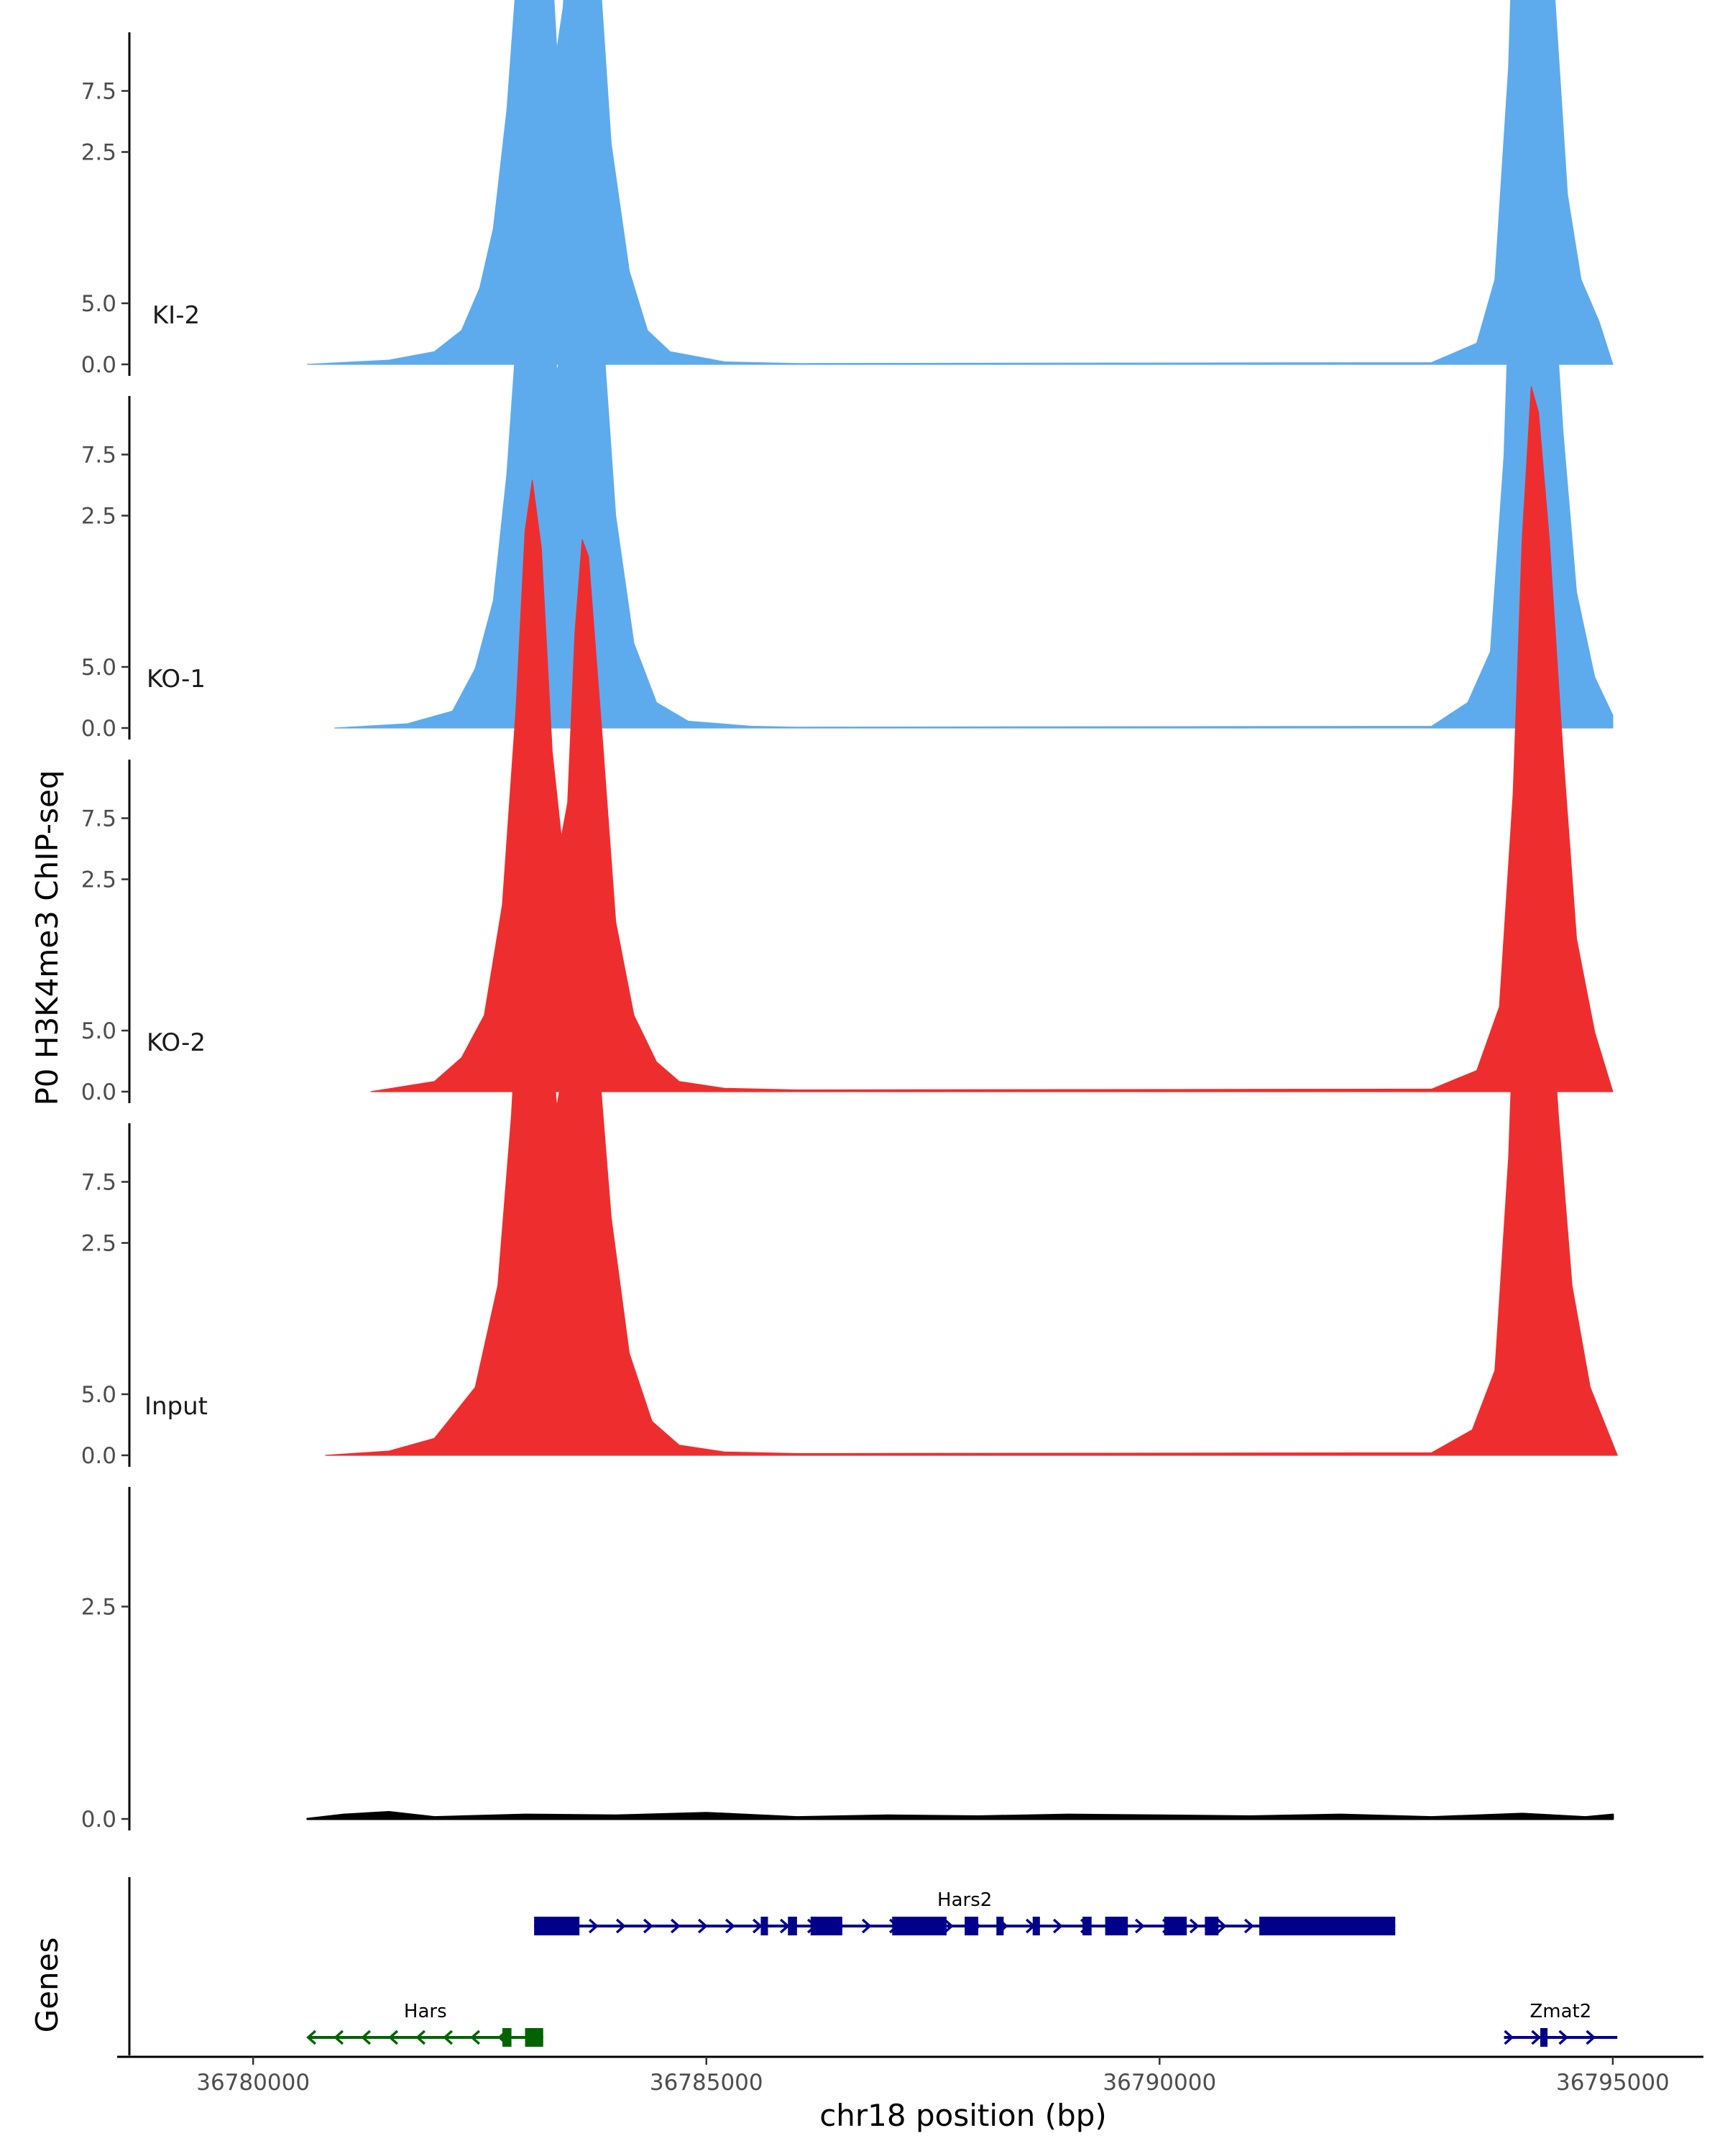 Image resolution: width=1725 pixels, height=2156 pixels. I want to click on genes-track-title: Genes, so click(47, 1985).